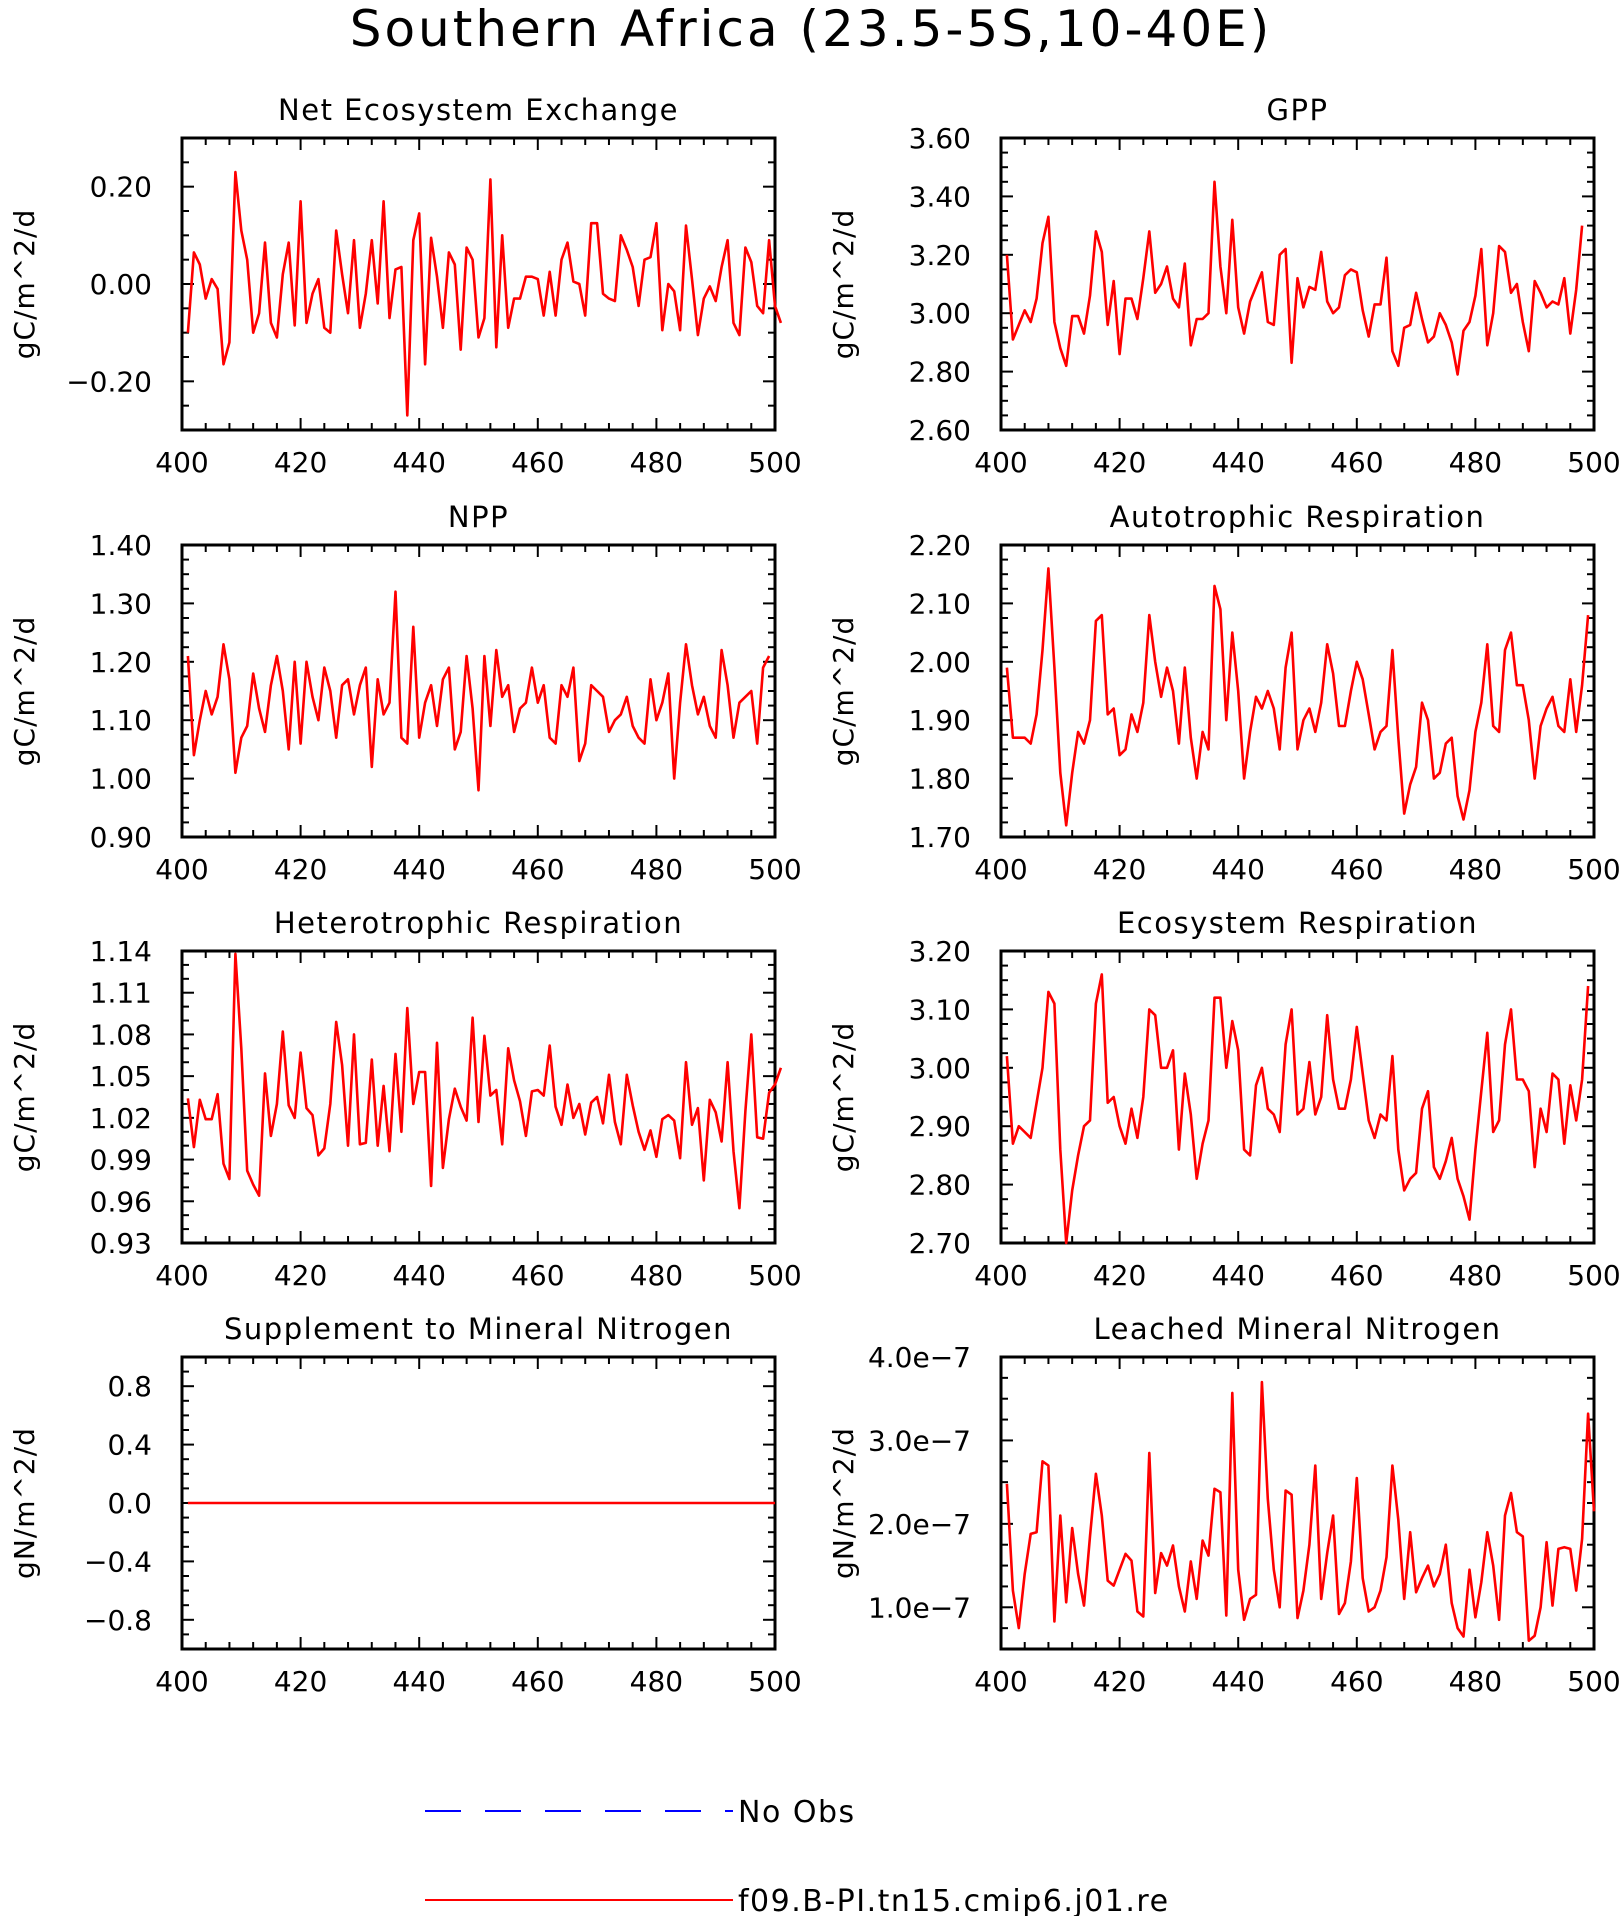  I want to click on y-tick-label: 1.05, so click(121, 1076).